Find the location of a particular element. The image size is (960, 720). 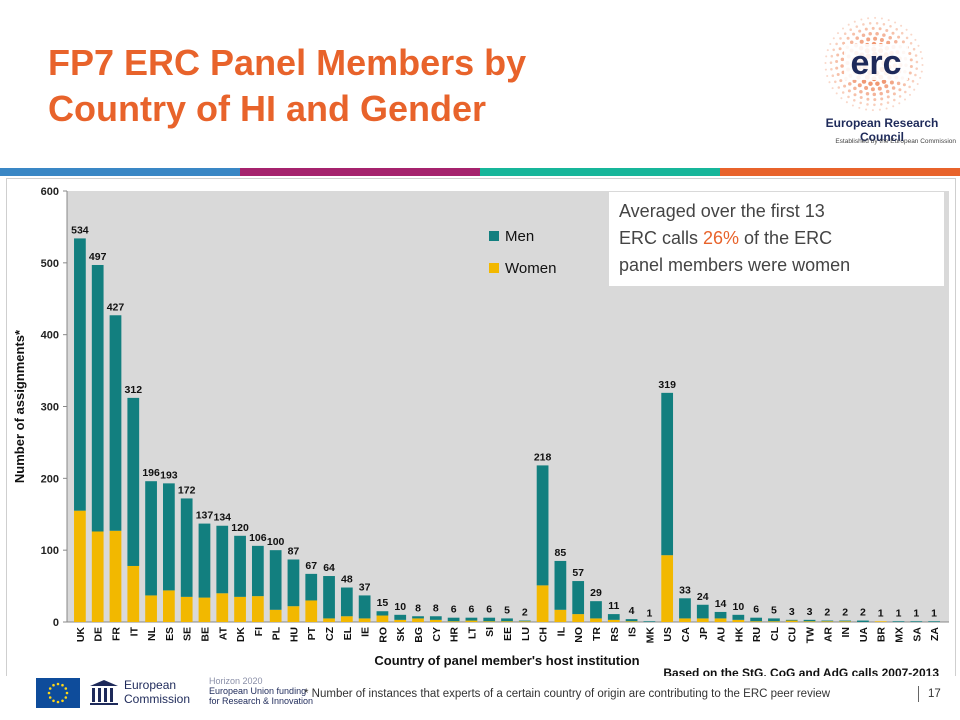

bar-women-BE is located at coordinates (204, 609).